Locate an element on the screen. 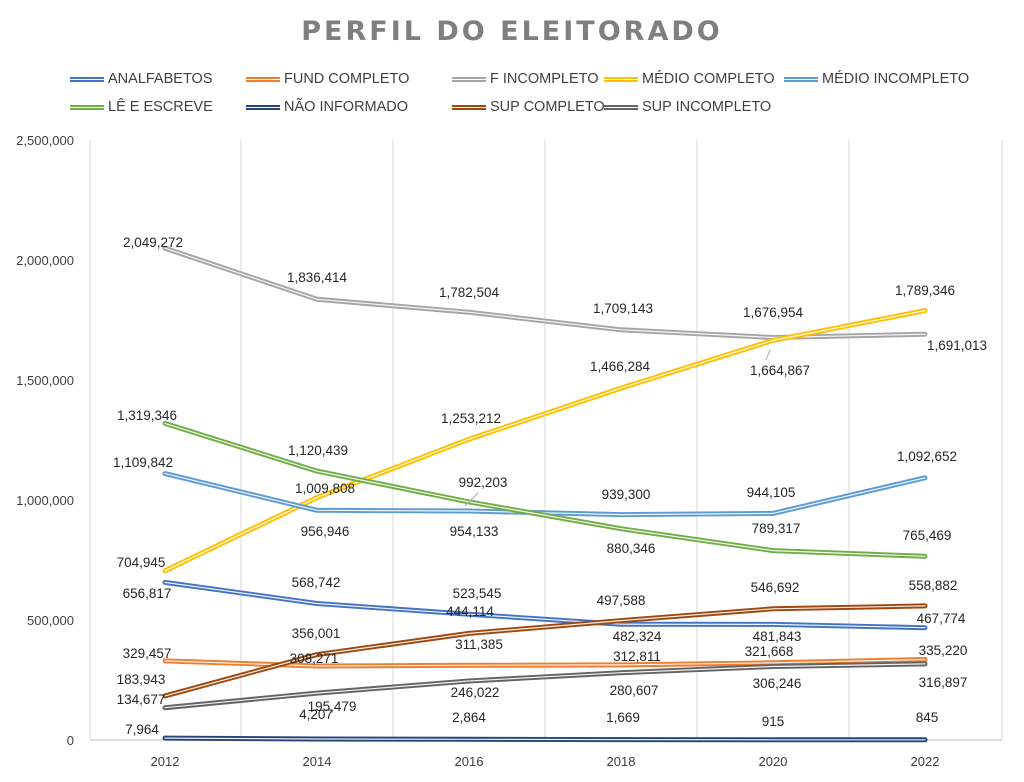 This screenshot has width=1024, height=782. data-label: 765,469 is located at coordinates (927, 535).